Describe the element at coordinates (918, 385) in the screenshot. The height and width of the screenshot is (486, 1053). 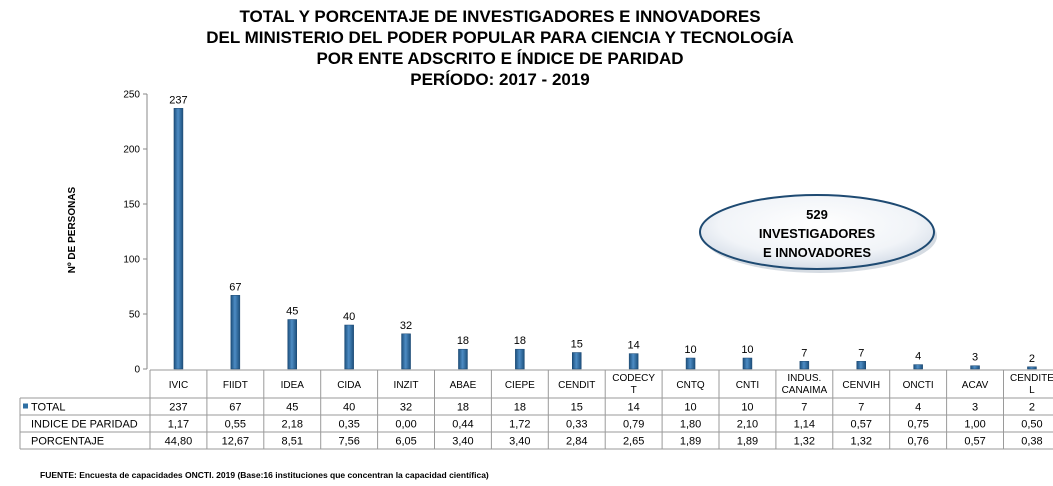
I see `category-label: ONCTI` at that location.